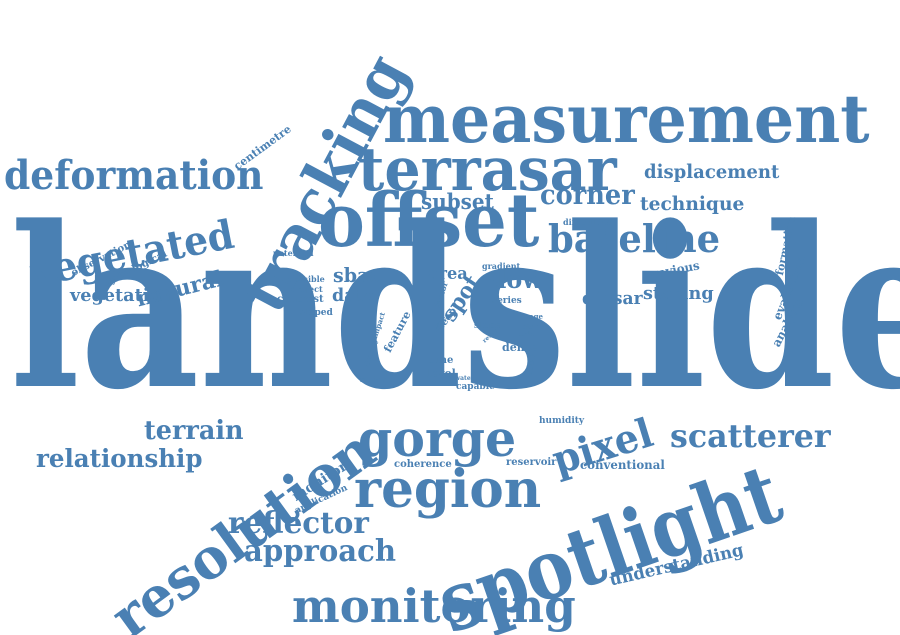  I want to click on word-deformation: deformation, so click(134, 175).